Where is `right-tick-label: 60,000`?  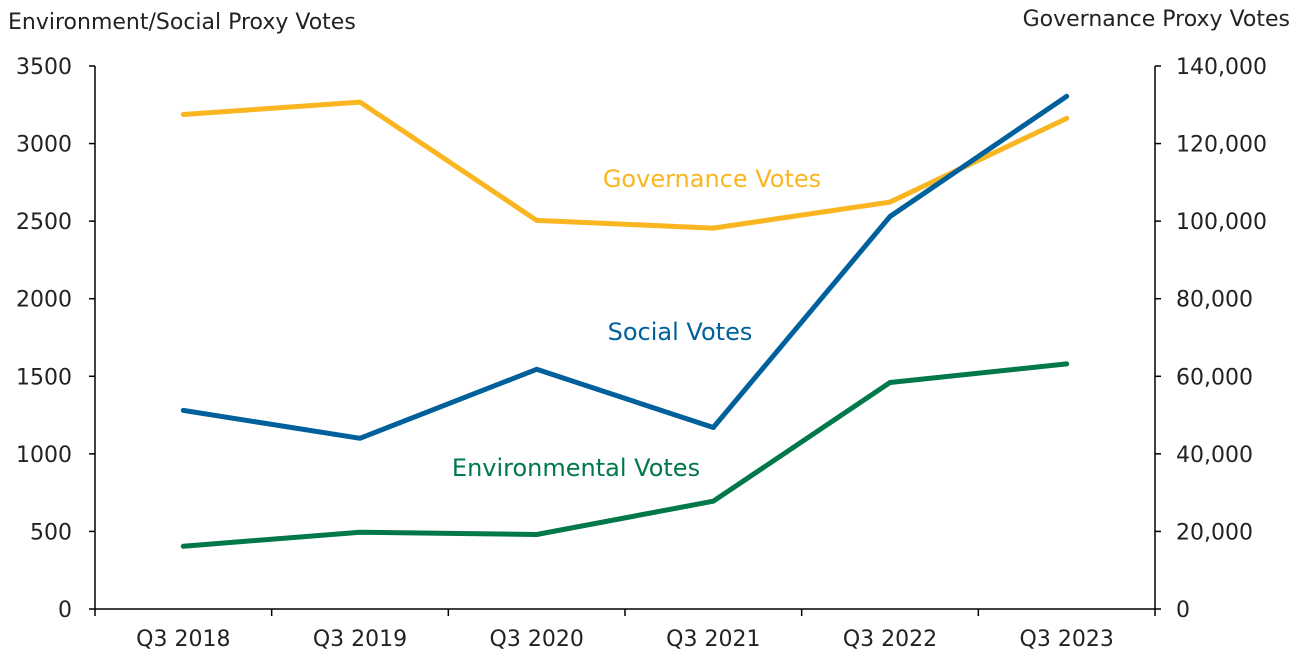 right-tick-label: 60,000 is located at coordinates (1214, 377).